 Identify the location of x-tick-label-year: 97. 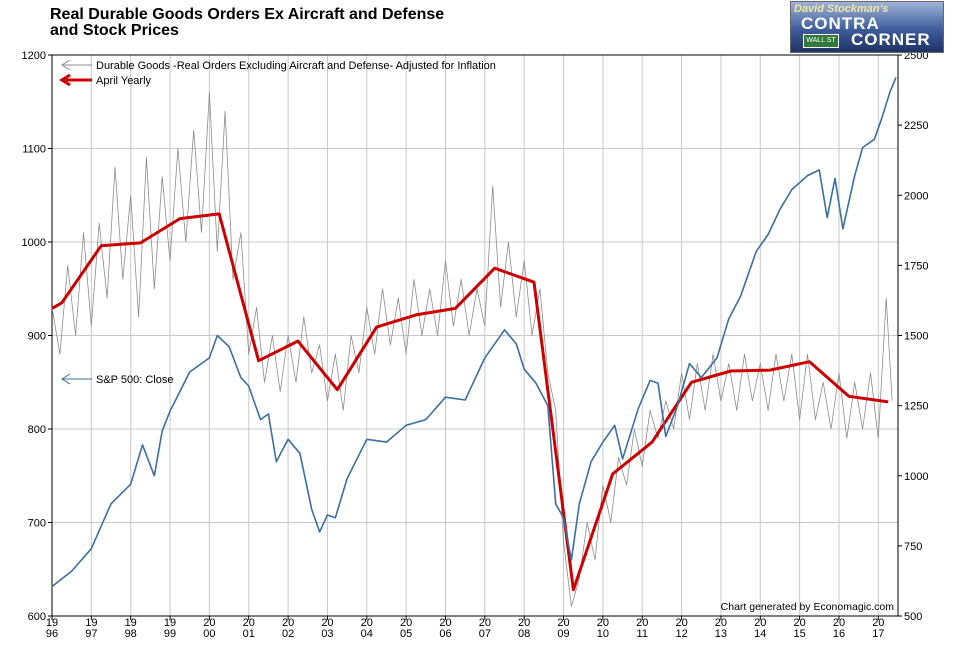
(91, 634).